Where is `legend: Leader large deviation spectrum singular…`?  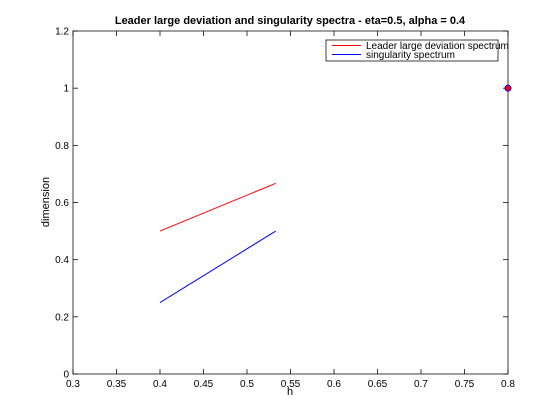 legend: Leader large deviation spectrum singular… is located at coordinates (417, 50).